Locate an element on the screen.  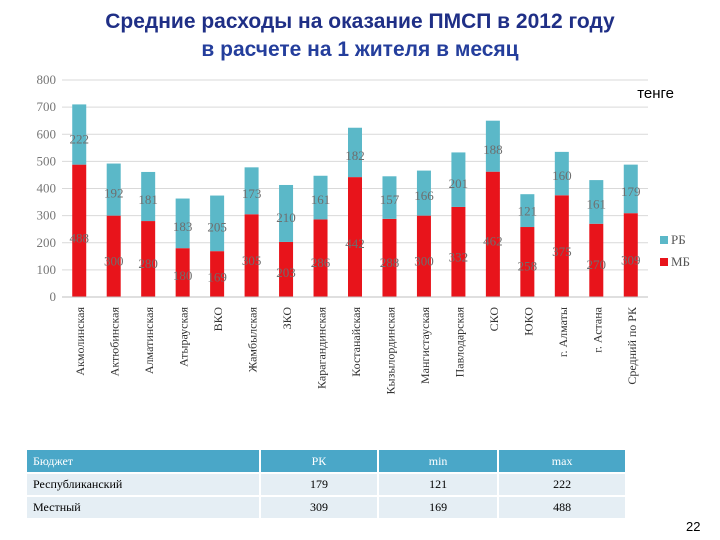
x-category-label: Карагандинская is located at coordinates (322, 348).